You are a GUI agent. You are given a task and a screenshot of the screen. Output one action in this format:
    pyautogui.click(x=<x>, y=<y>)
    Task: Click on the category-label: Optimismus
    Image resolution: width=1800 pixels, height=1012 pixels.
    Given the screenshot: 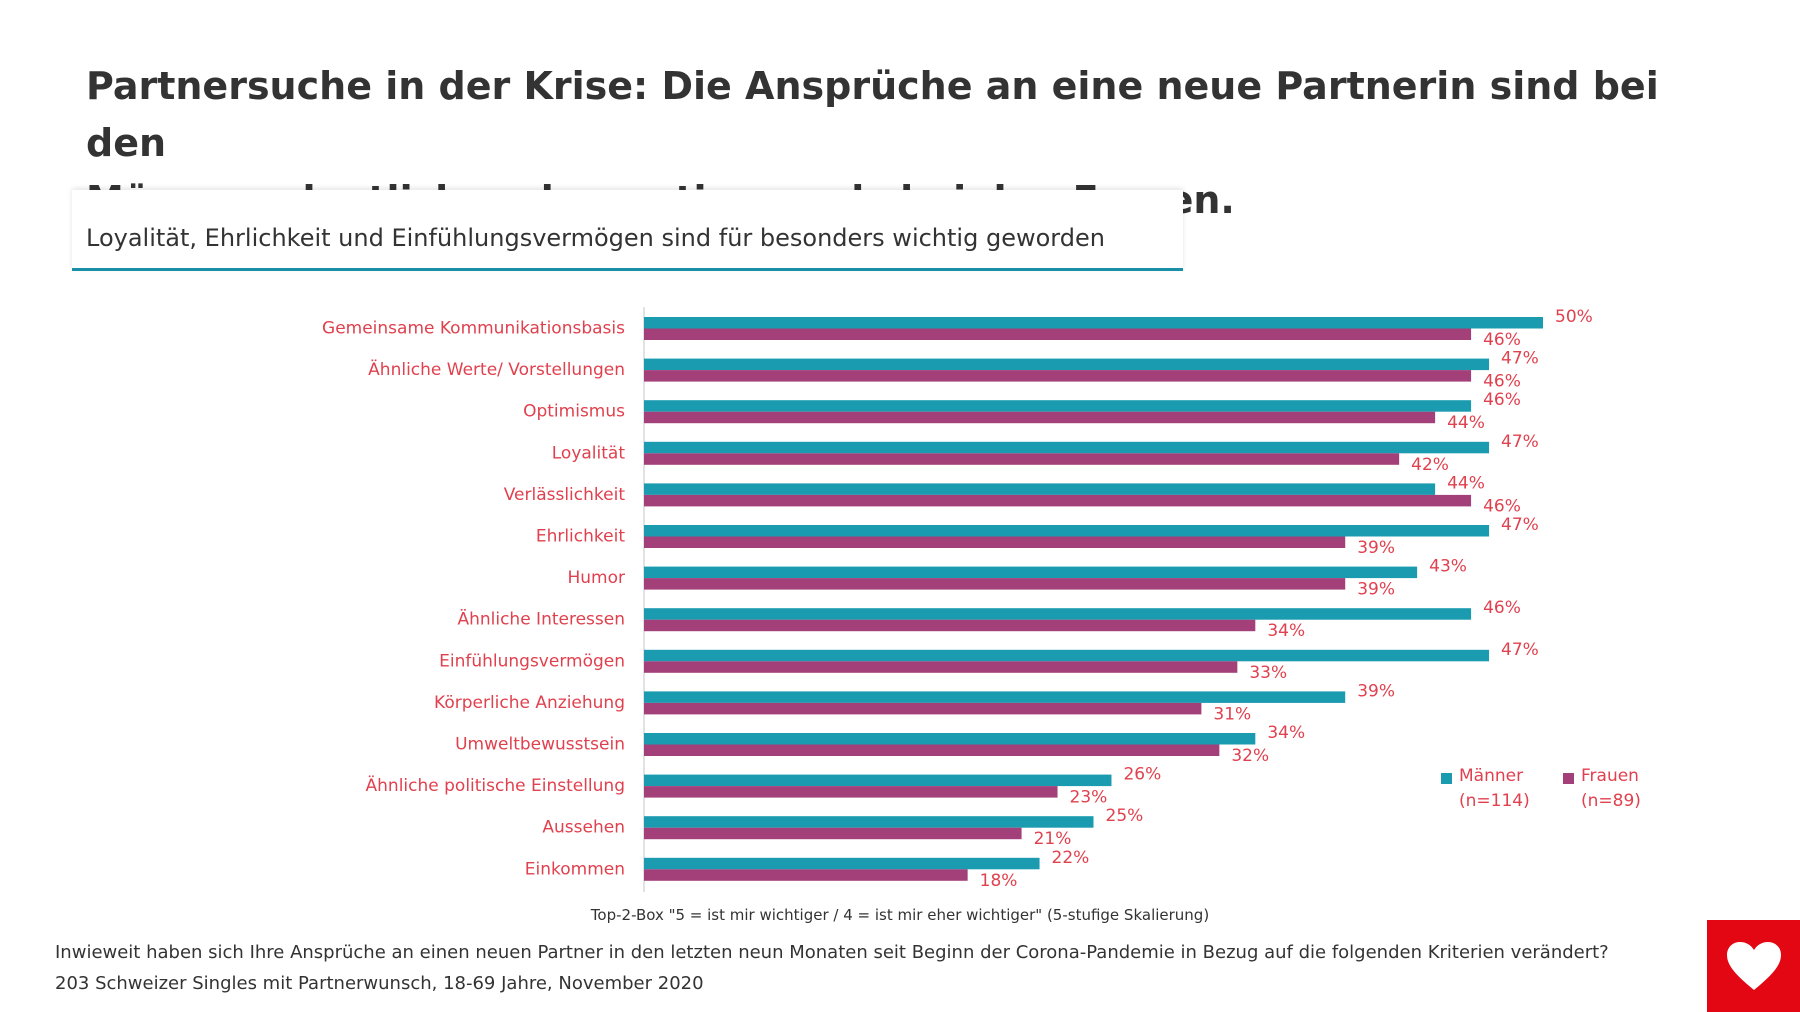 What is the action you would take?
    pyautogui.click(x=574, y=412)
    